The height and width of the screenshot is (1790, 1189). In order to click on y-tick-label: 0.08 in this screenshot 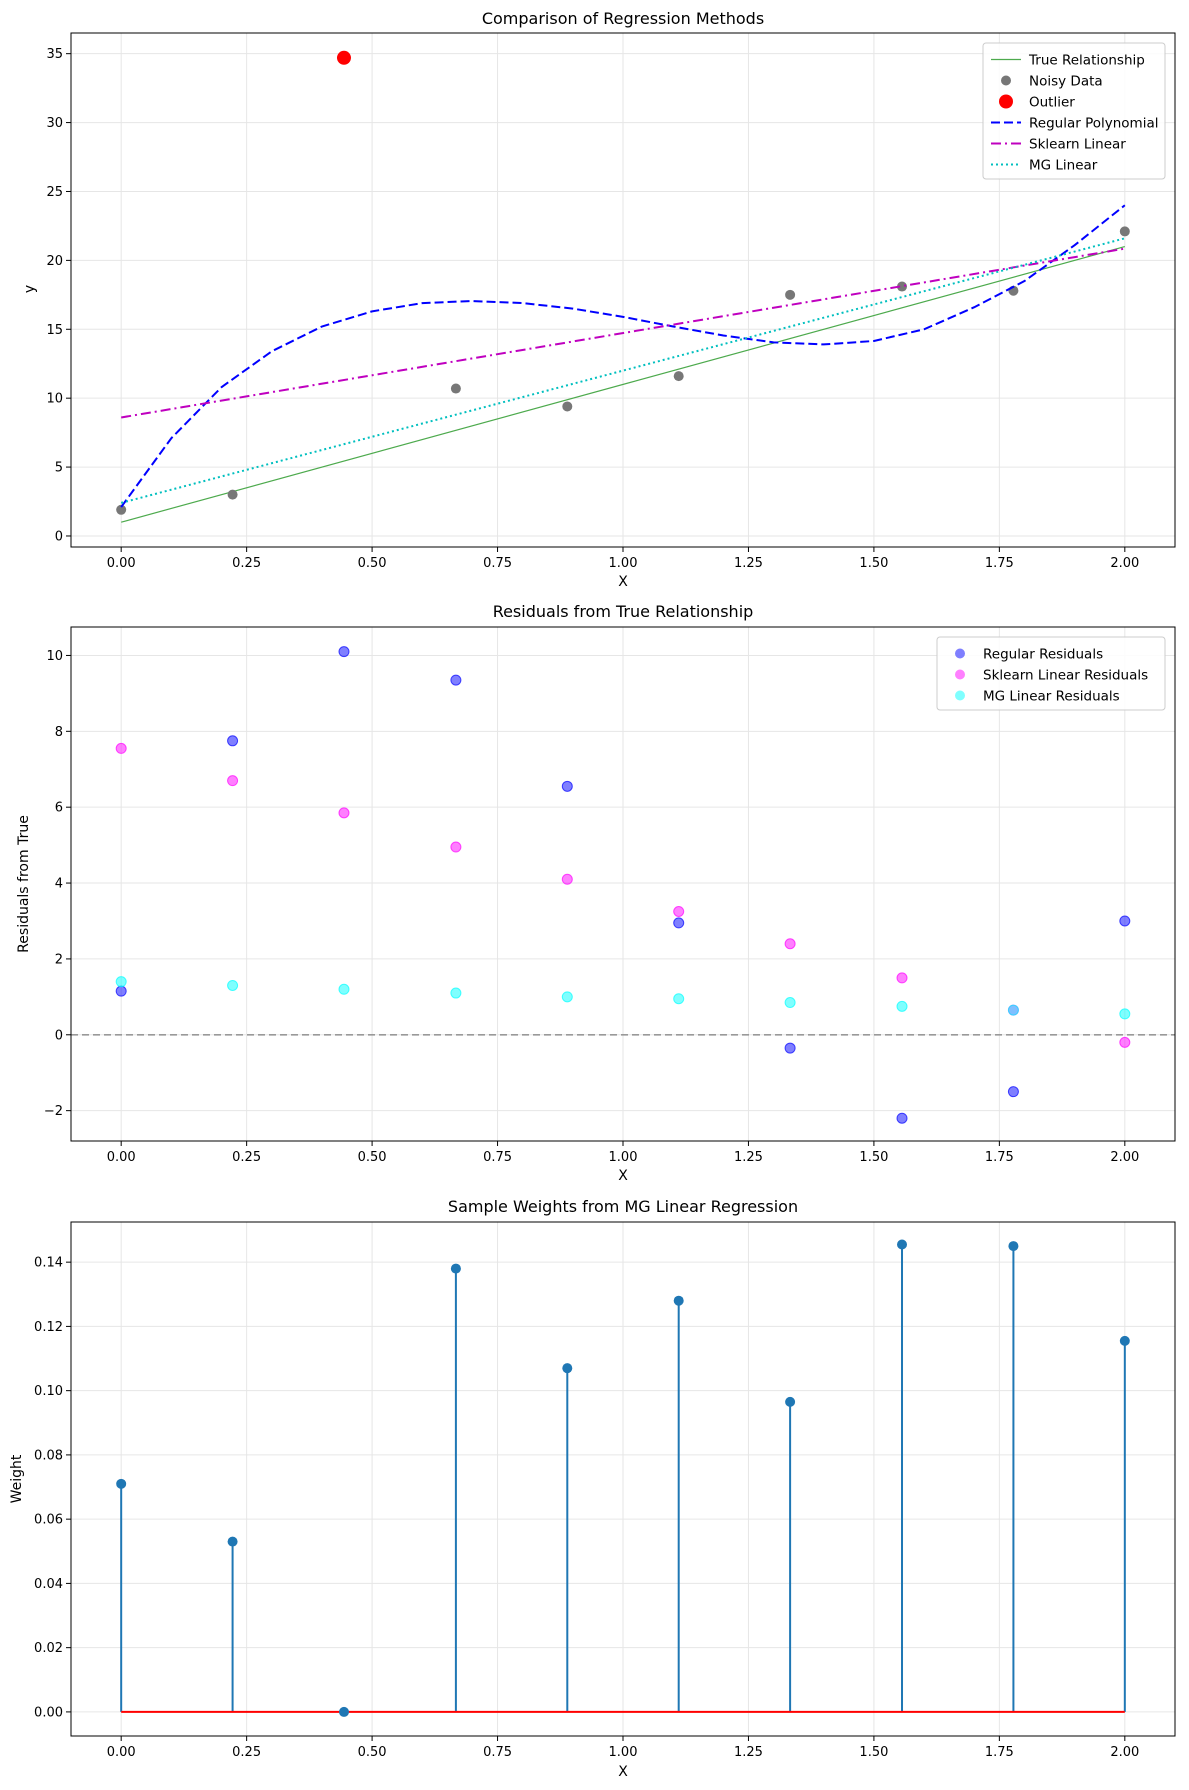, I will do `click(48, 1455)`.